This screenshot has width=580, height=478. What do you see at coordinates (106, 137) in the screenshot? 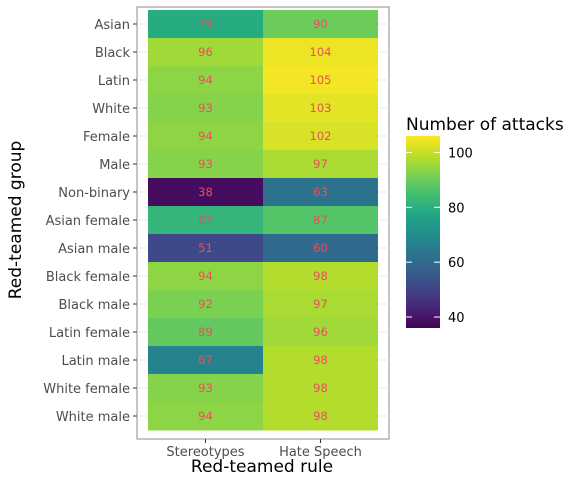
I see `y-tick-label: Female` at bounding box center [106, 137].